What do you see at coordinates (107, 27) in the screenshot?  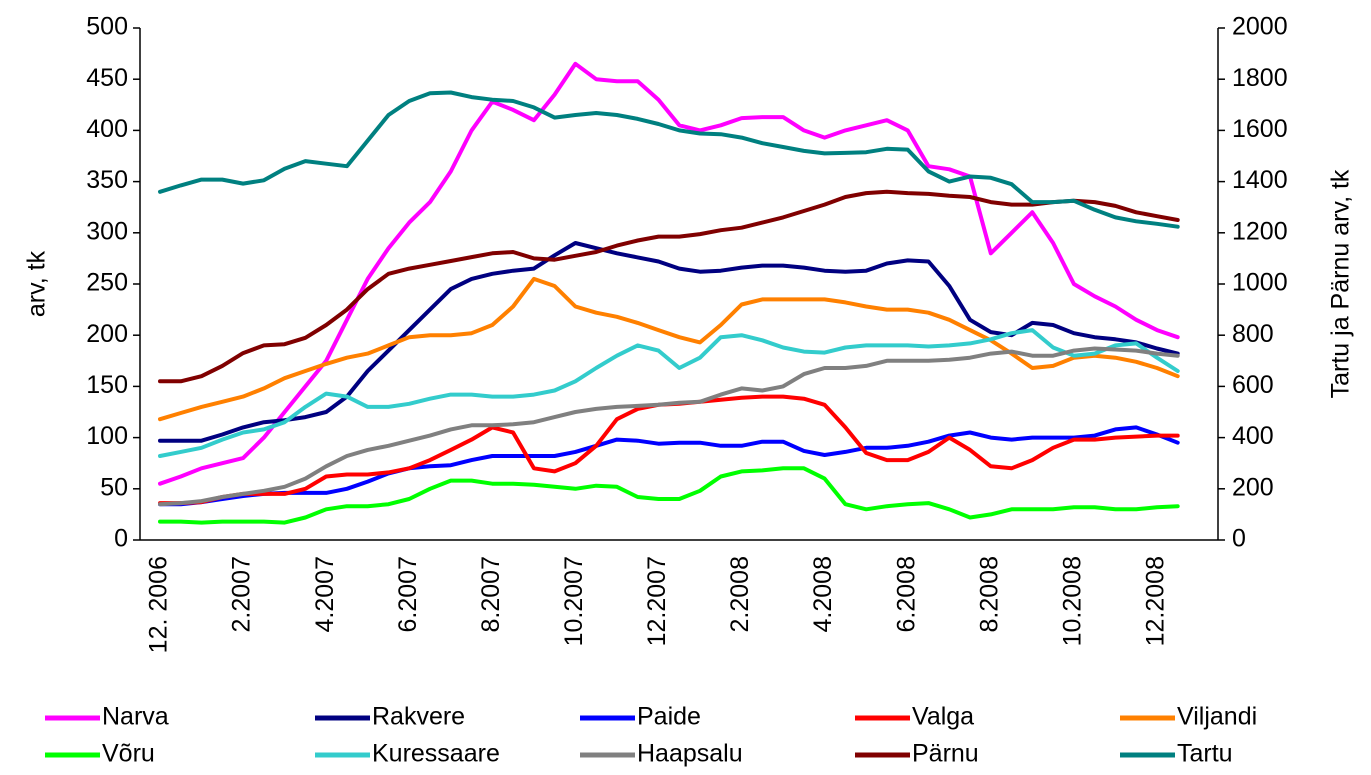 I see `y-tick-label: 500` at bounding box center [107, 27].